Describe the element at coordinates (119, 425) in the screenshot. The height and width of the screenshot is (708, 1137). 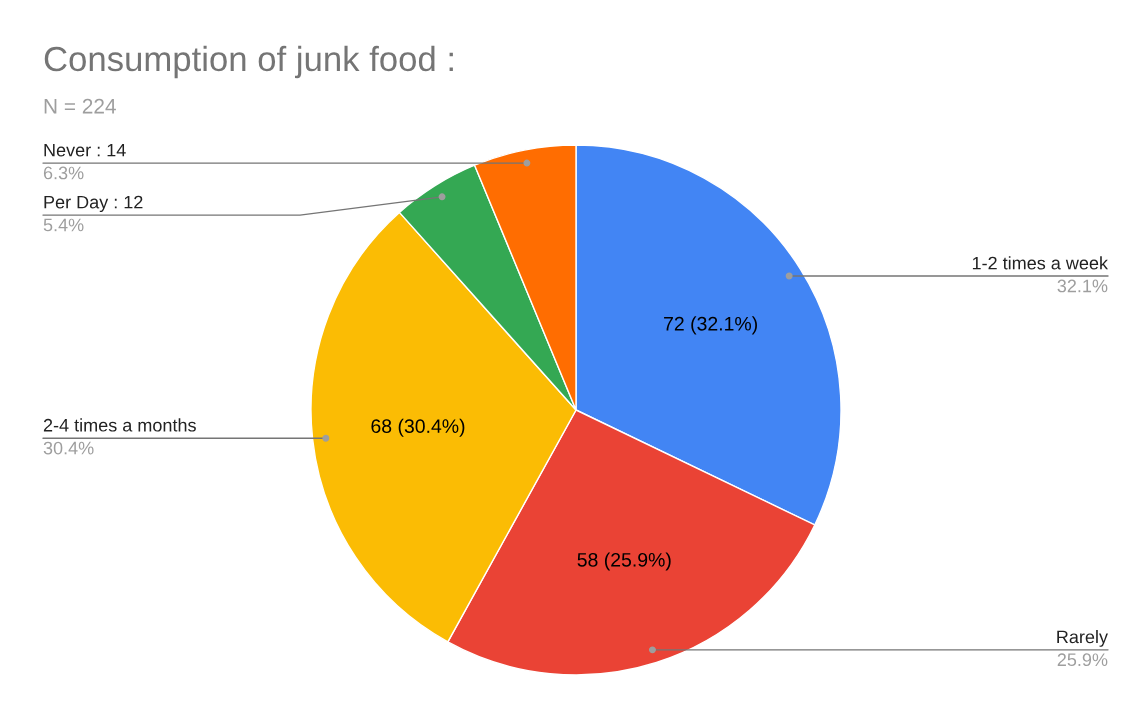
I see `slice-label: 2-4 times a months` at that location.